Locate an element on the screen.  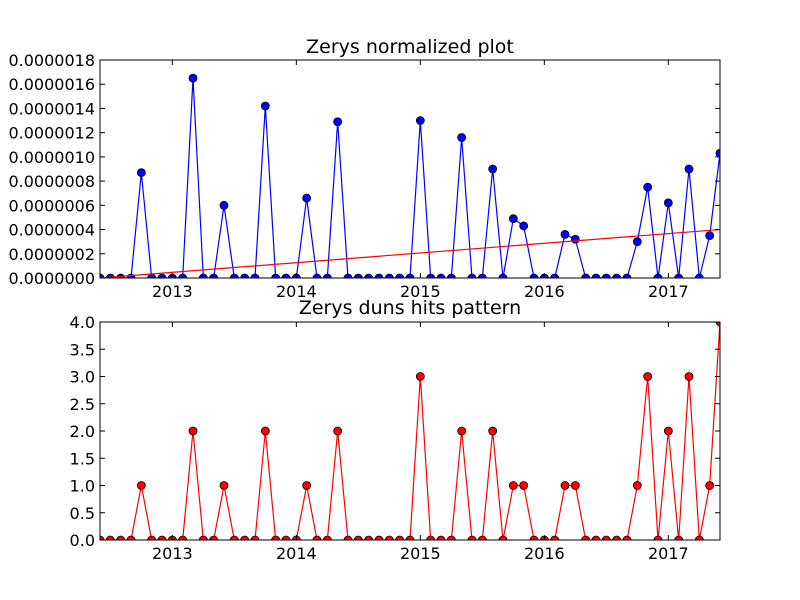
y-tick-label: 0.0000018 is located at coordinates (51, 60).